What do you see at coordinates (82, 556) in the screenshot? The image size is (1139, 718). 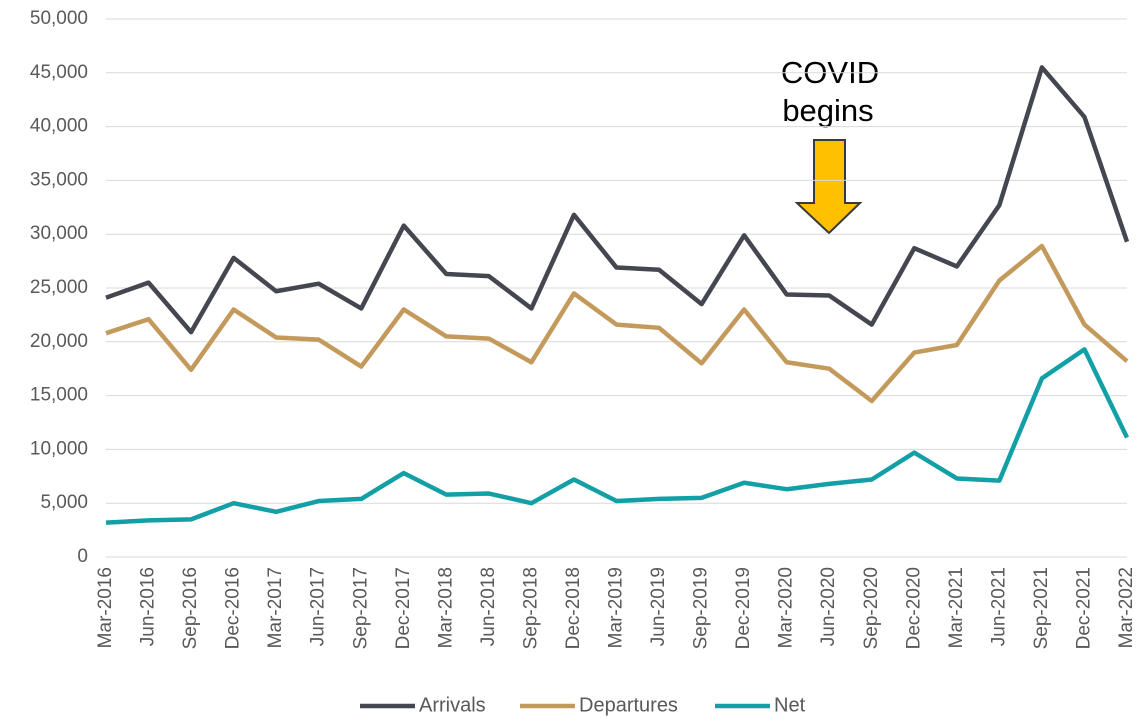 I see `y-tick-label: 0` at bounding box center [82, 556].